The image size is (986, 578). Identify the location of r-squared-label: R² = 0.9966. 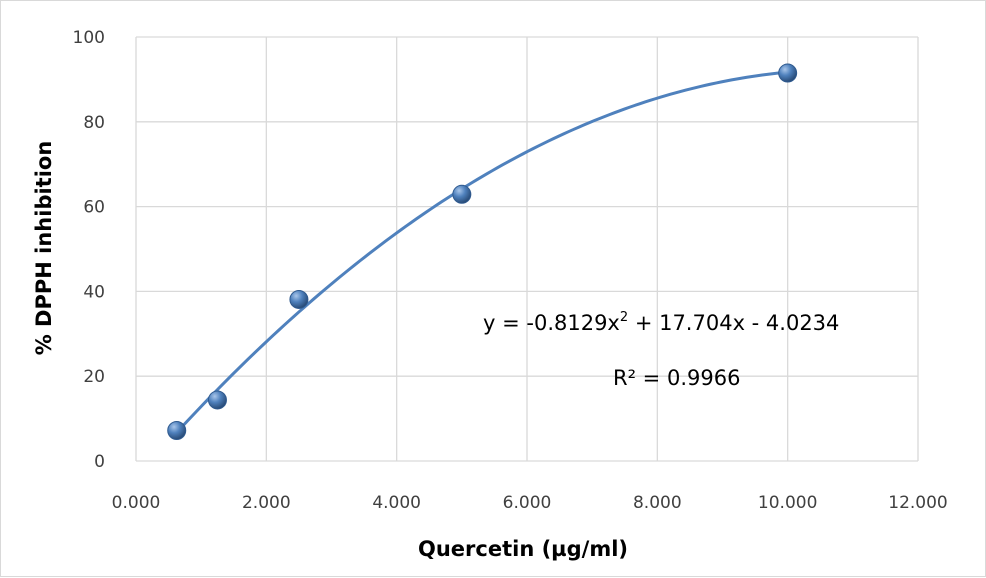
(676, 378).